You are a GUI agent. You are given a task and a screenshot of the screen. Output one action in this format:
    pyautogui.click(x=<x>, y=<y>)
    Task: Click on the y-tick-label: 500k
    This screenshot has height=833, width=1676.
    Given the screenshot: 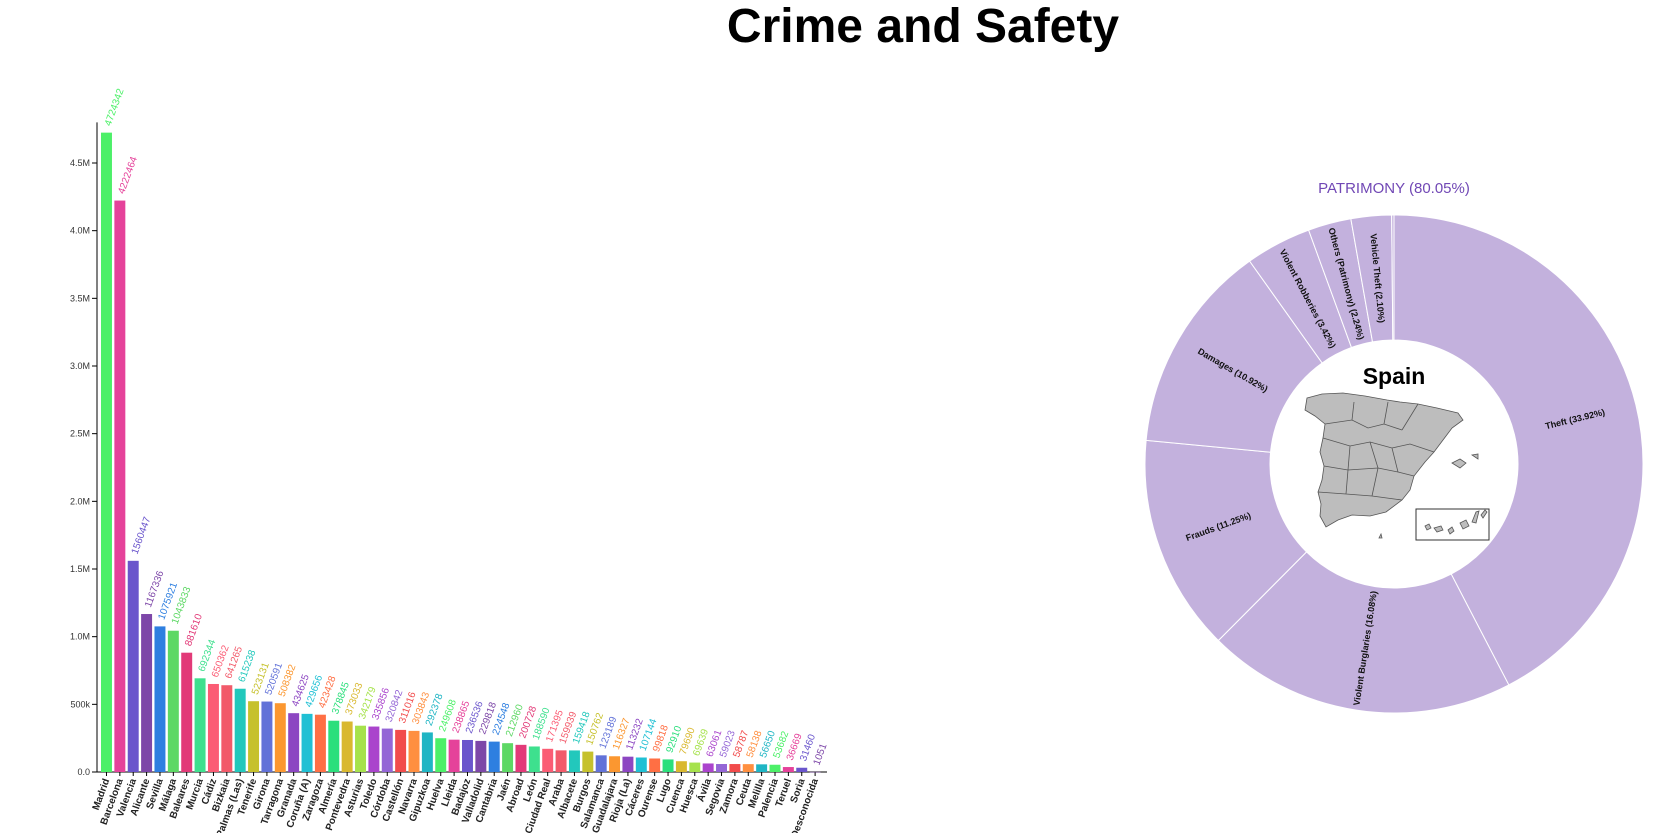 What is the action you would take?
    pyautogui.click(x=80, y=704)
    